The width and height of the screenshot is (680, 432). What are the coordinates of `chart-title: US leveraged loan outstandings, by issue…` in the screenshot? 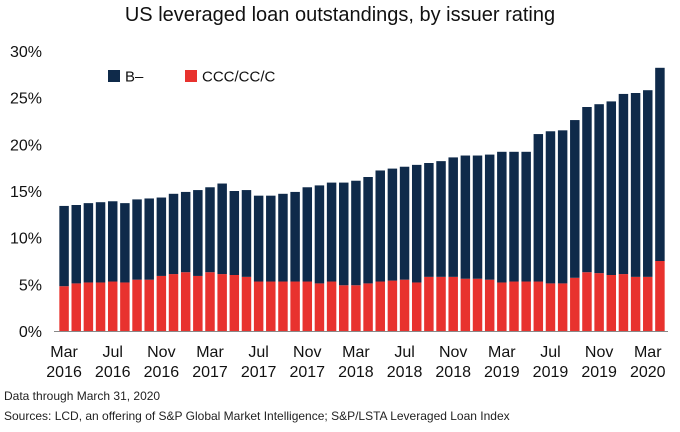 It's located at (340, 15).